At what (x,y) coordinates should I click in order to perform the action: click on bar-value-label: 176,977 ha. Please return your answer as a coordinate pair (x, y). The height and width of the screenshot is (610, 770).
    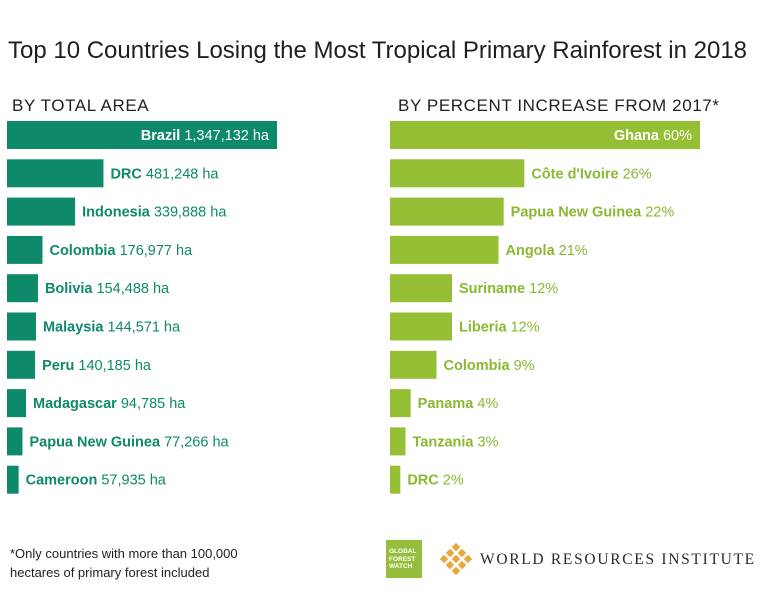
    Looking at the image, I should click on (157, 251).